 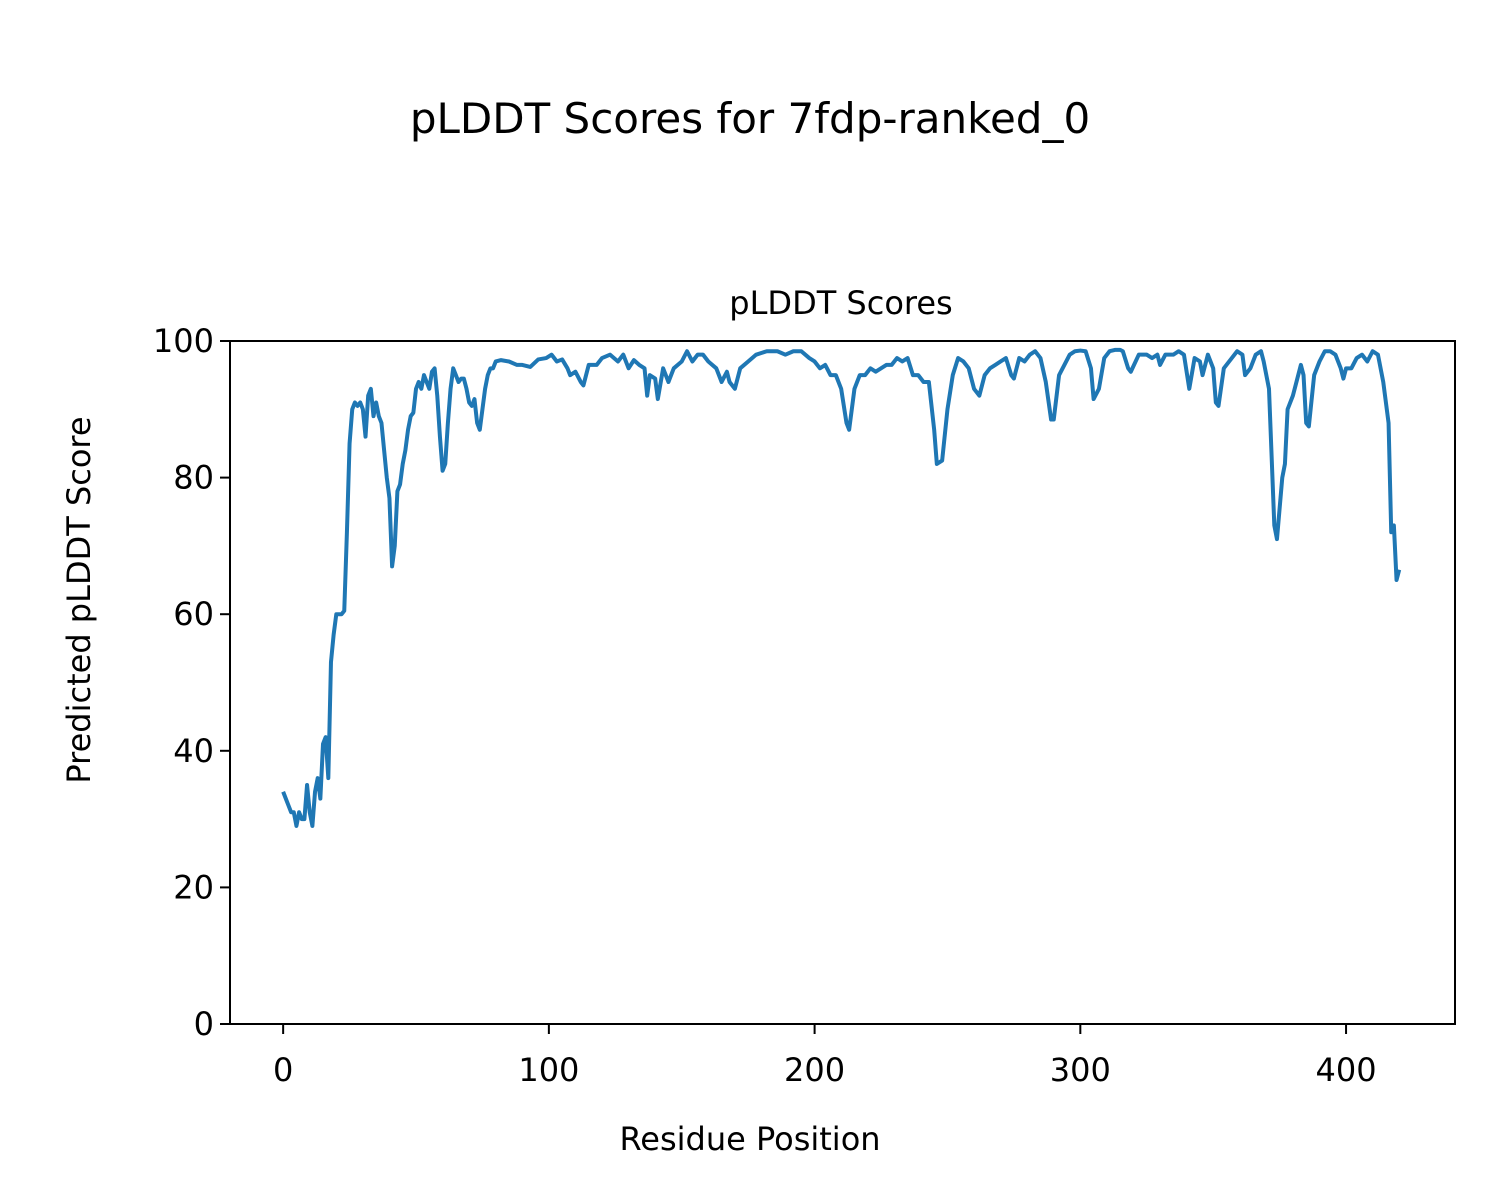 I want to click on x-tick-label: 400, so click(x=1346, y=1070).